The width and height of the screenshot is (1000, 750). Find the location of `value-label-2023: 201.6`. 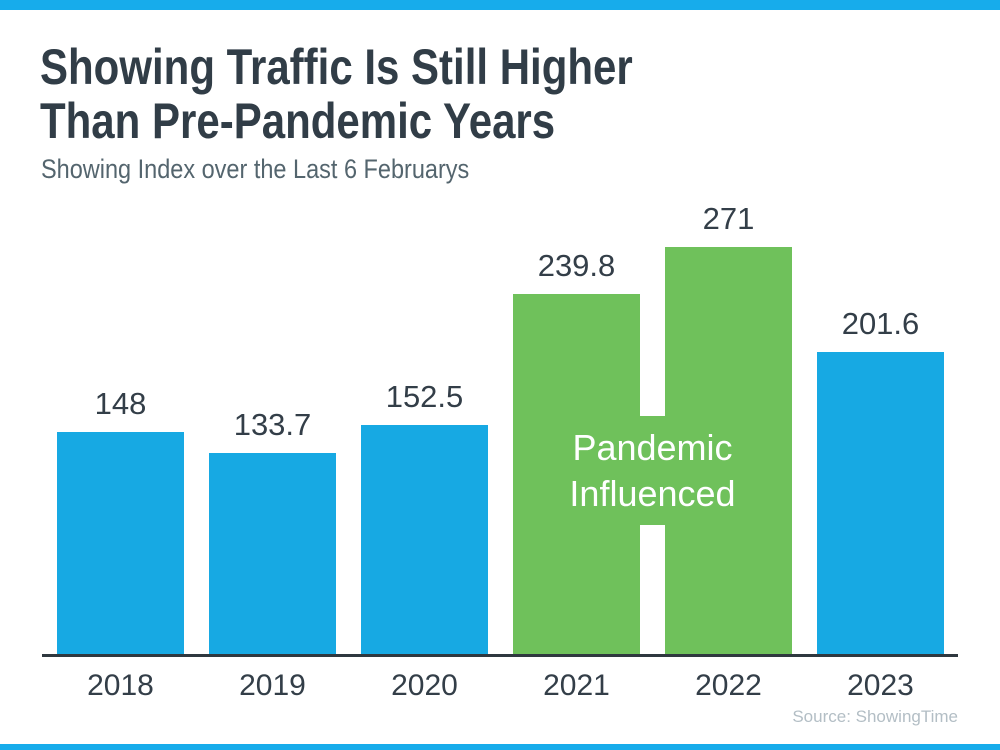

value-label-2023: 201.6 is located at coordinates (880, 323).